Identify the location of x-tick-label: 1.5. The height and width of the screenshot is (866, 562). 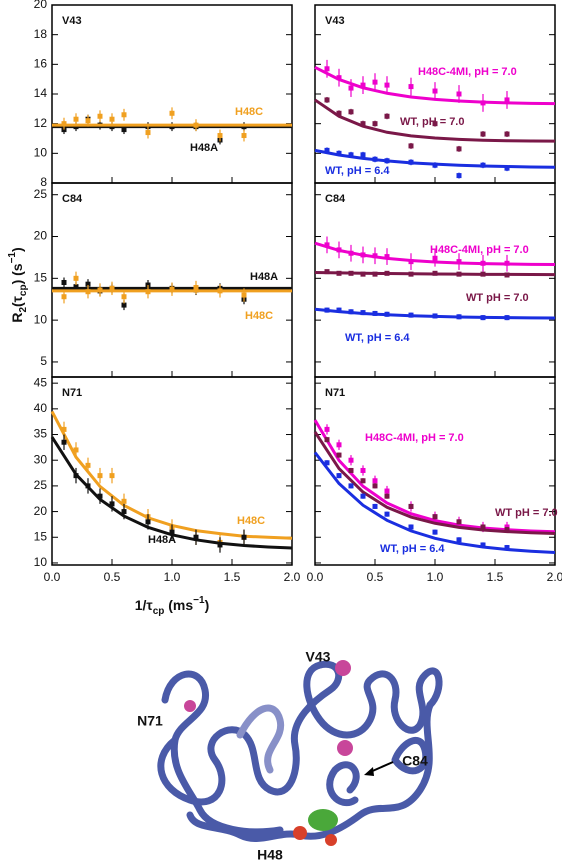
(495, 577).